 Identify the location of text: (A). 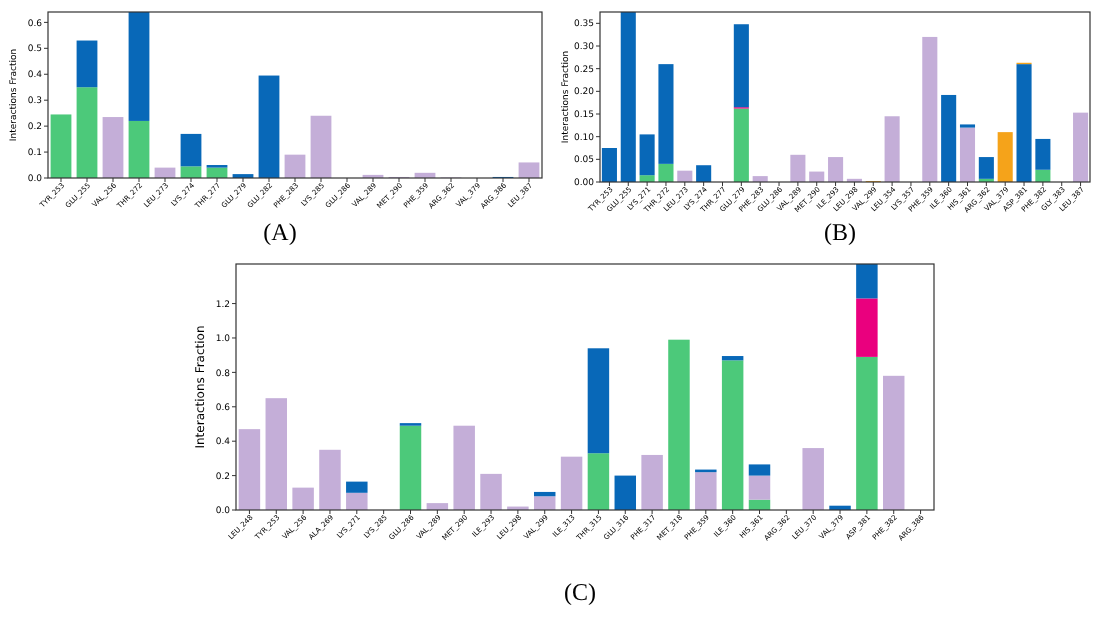
(280, 232).